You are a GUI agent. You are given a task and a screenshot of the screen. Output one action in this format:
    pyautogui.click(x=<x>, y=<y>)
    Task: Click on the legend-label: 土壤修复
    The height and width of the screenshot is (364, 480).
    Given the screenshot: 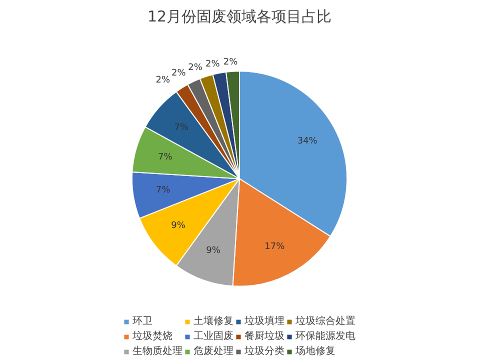 What is the action you would take?
    pyautogui.click(x=214, y=321)
    